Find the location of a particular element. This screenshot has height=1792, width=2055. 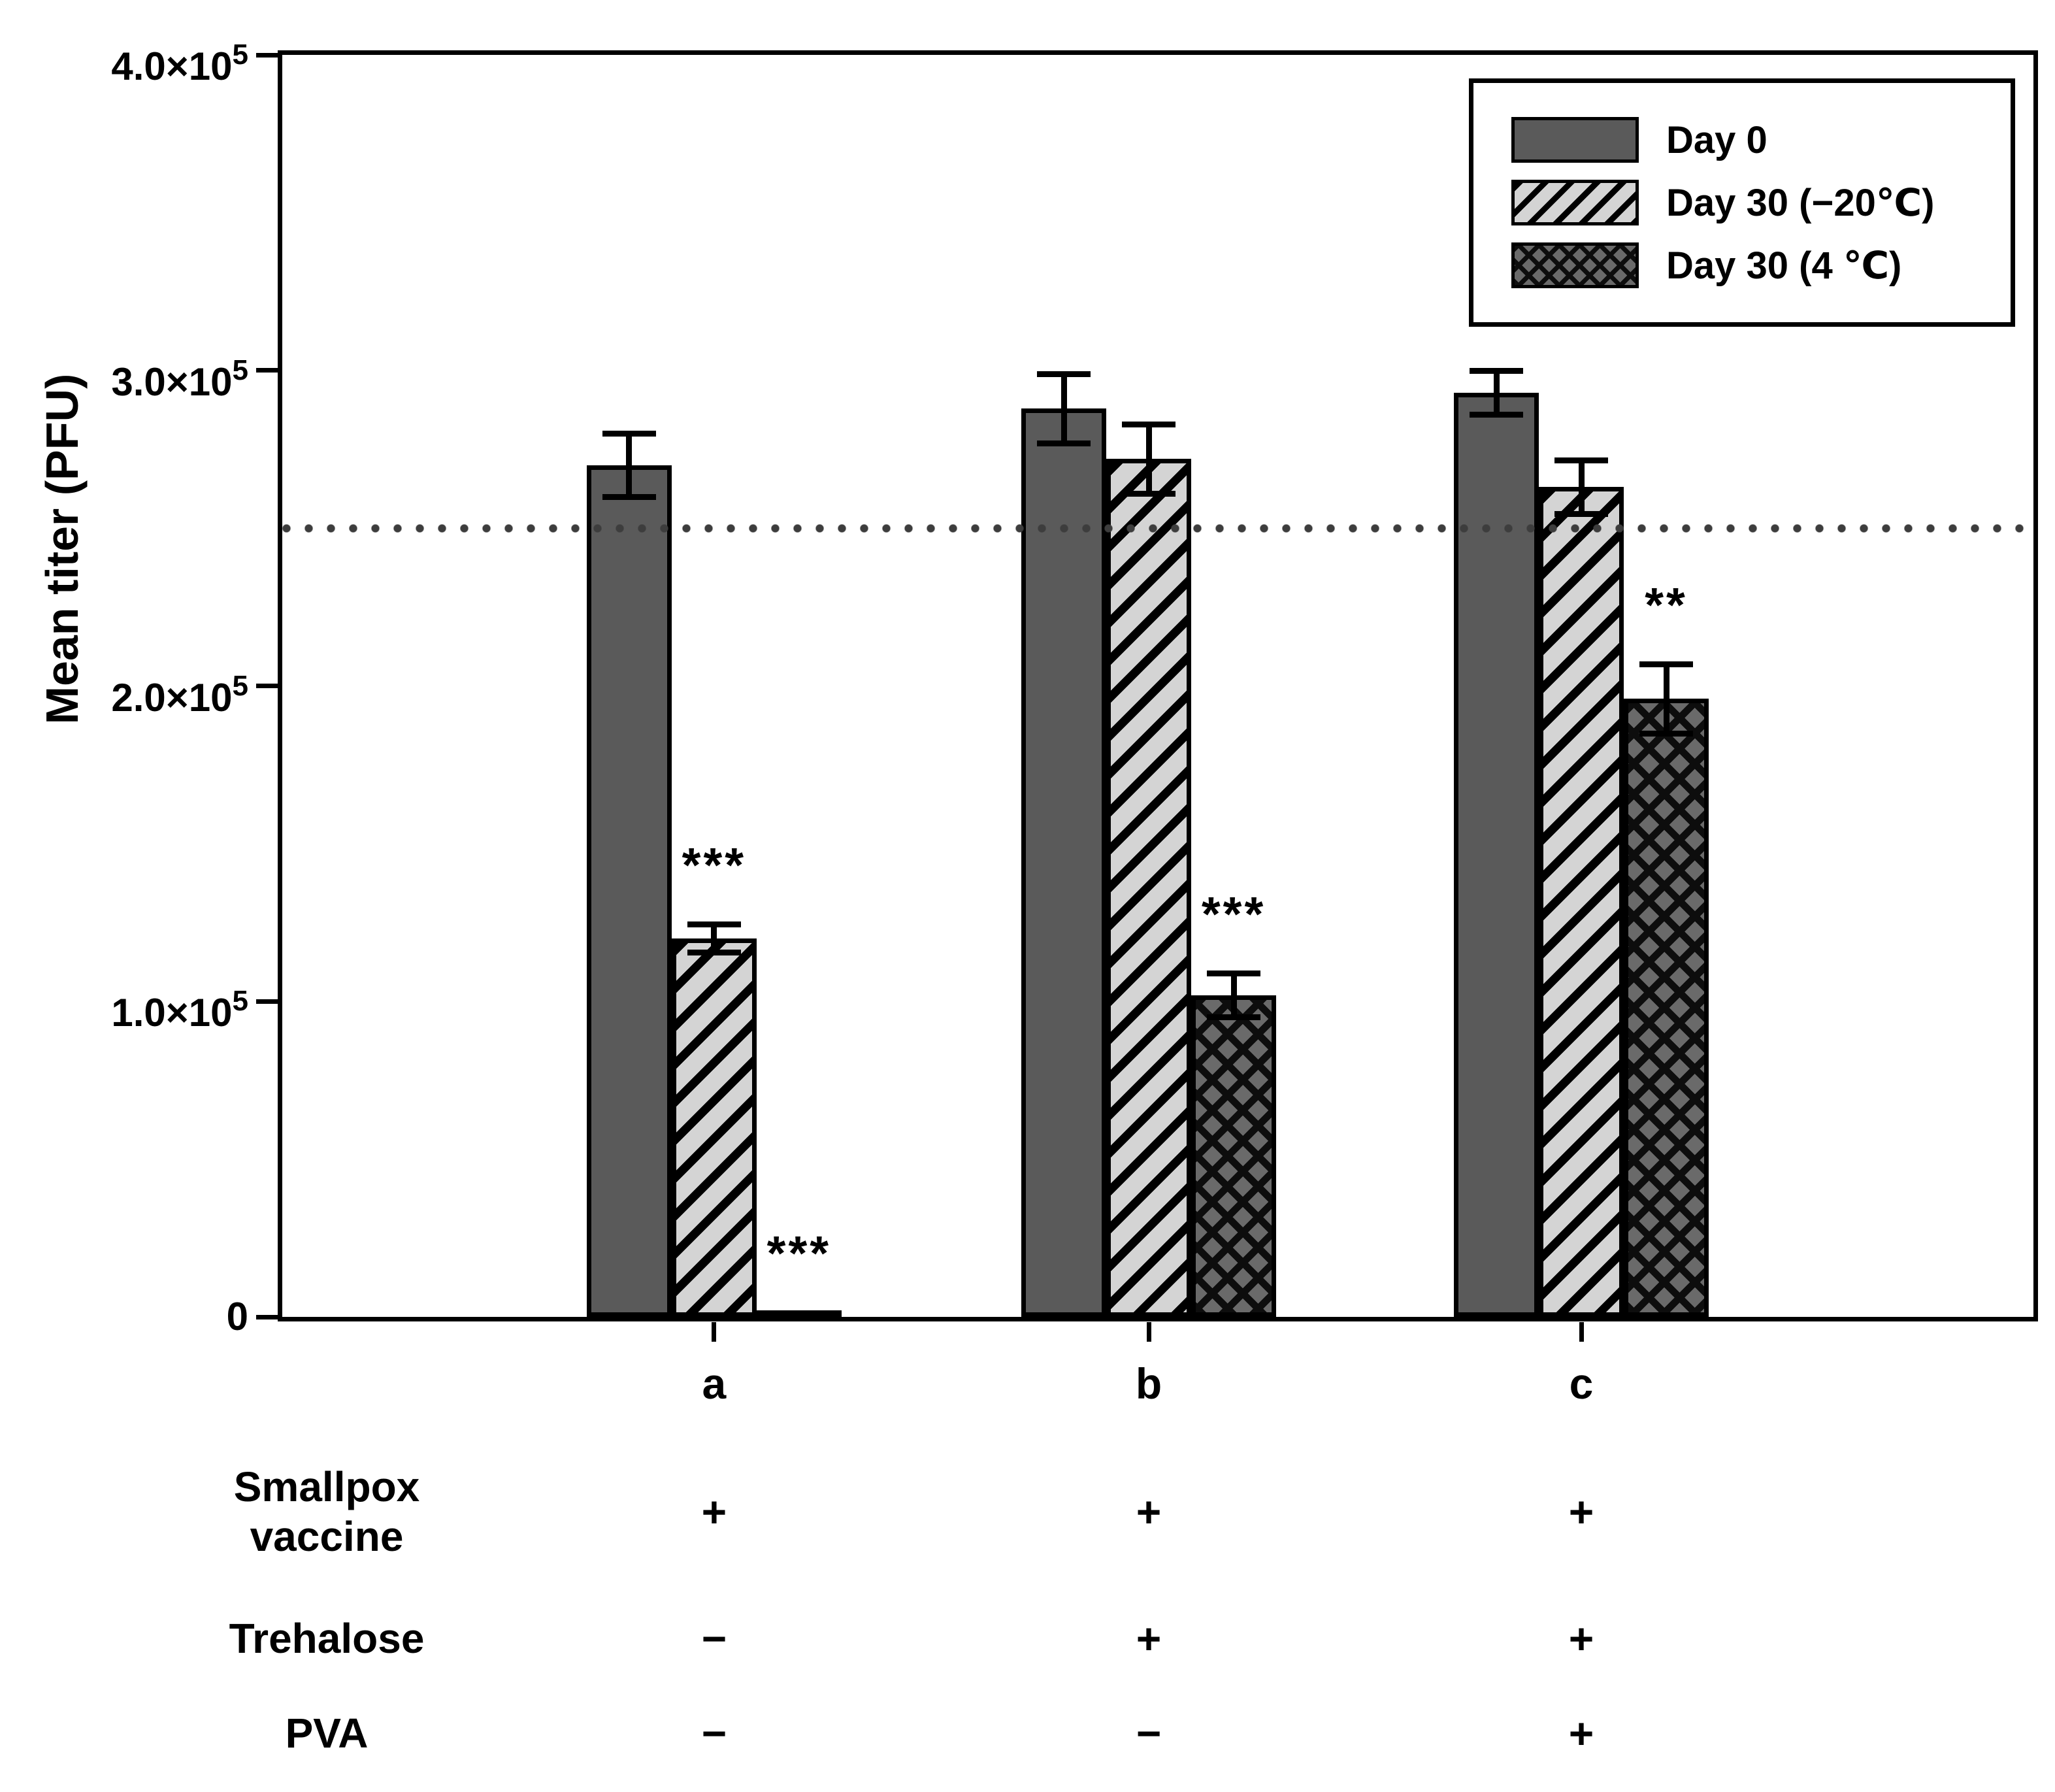

x-axis-category-label: a is located at coordinates (714, 1384).